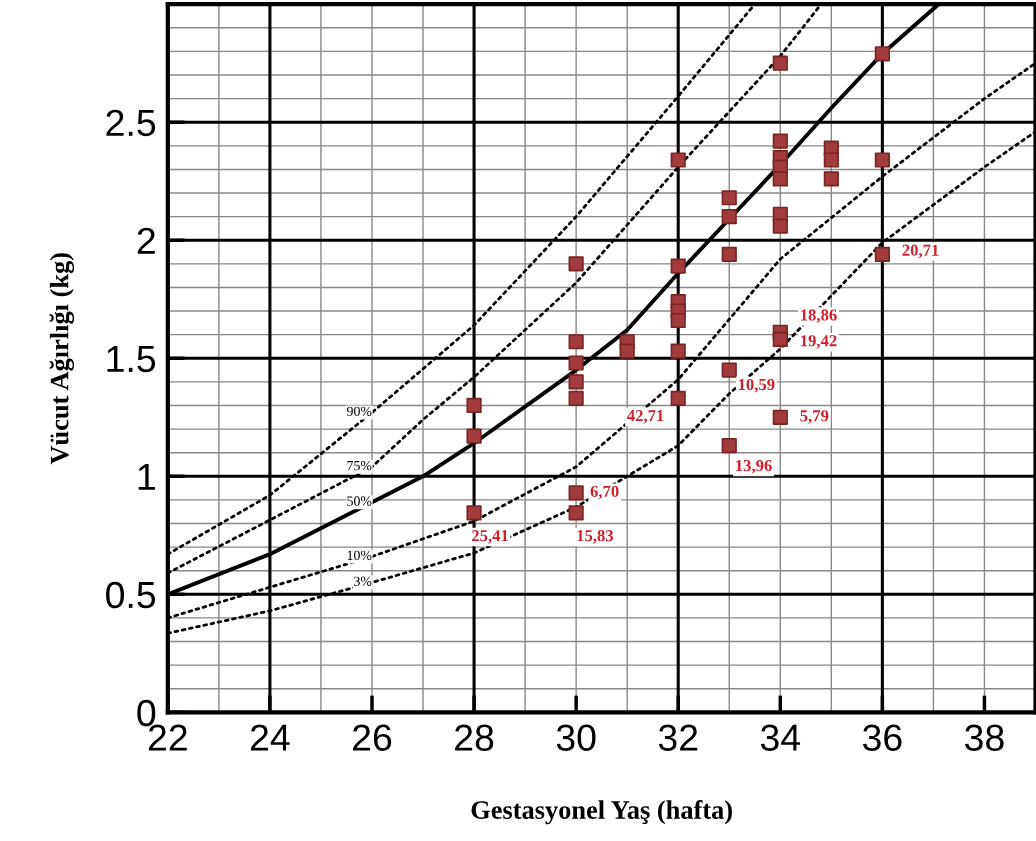 The height and width of the screenshot is (841, 1036). I want to click on series-label: 50%, so click(359, 501).